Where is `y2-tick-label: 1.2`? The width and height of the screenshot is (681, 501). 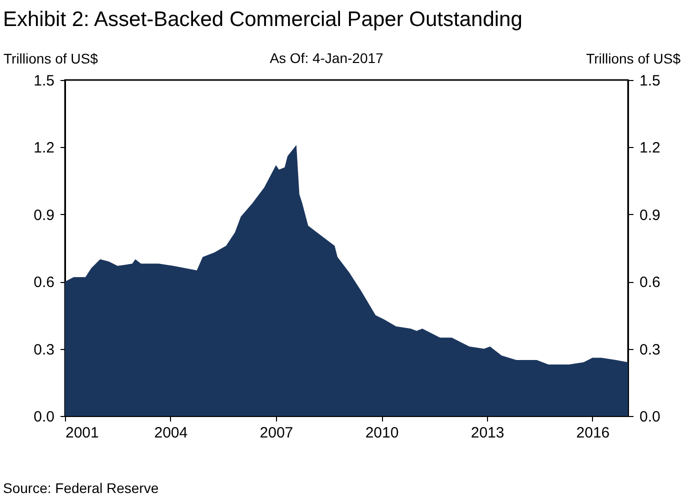
y2-tick-label: 1.2 is located at coordinates (650, 148).